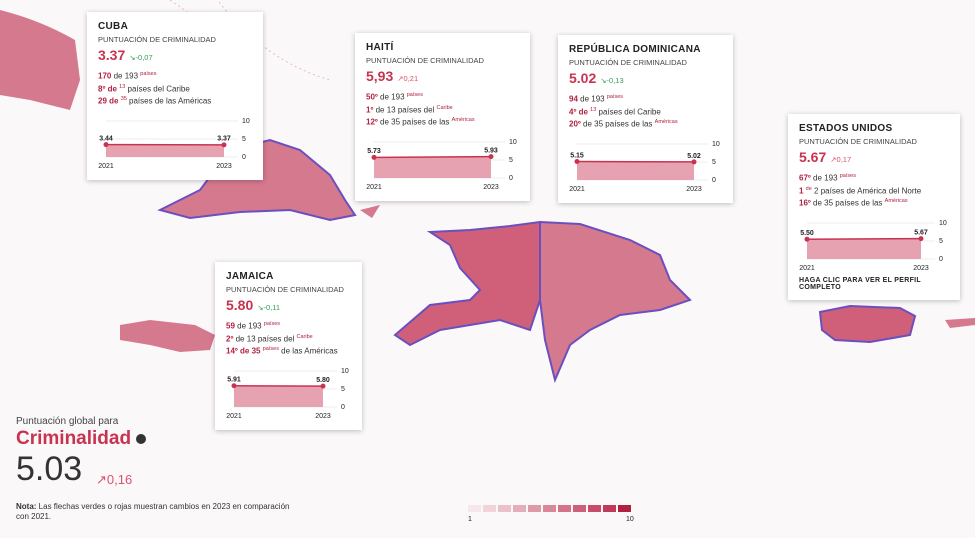 The width and height of the screenshot is (975, 538). What do you see at coordinates (491, 150) in the screenshot?
I see `value-label: 5.93` at bounding box center [491, 150].